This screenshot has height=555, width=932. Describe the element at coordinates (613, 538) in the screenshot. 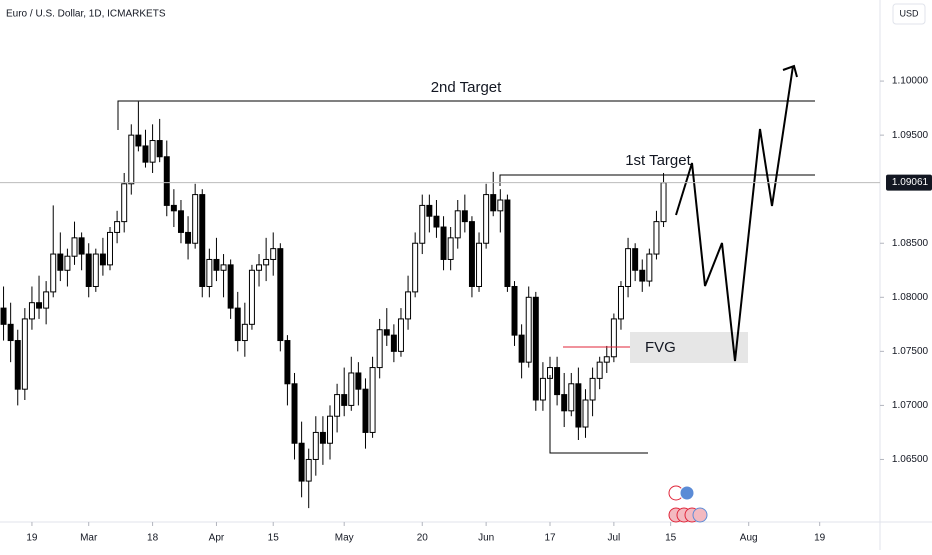

I see `x-tick-label: Jul` at that location.